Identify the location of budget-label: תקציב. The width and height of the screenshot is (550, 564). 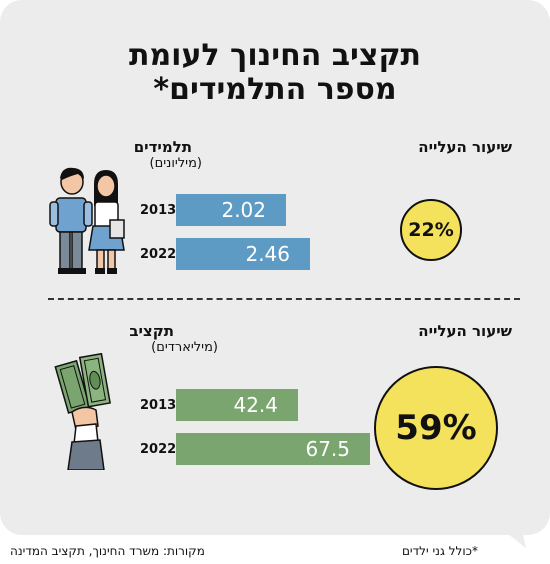
(151, 331).